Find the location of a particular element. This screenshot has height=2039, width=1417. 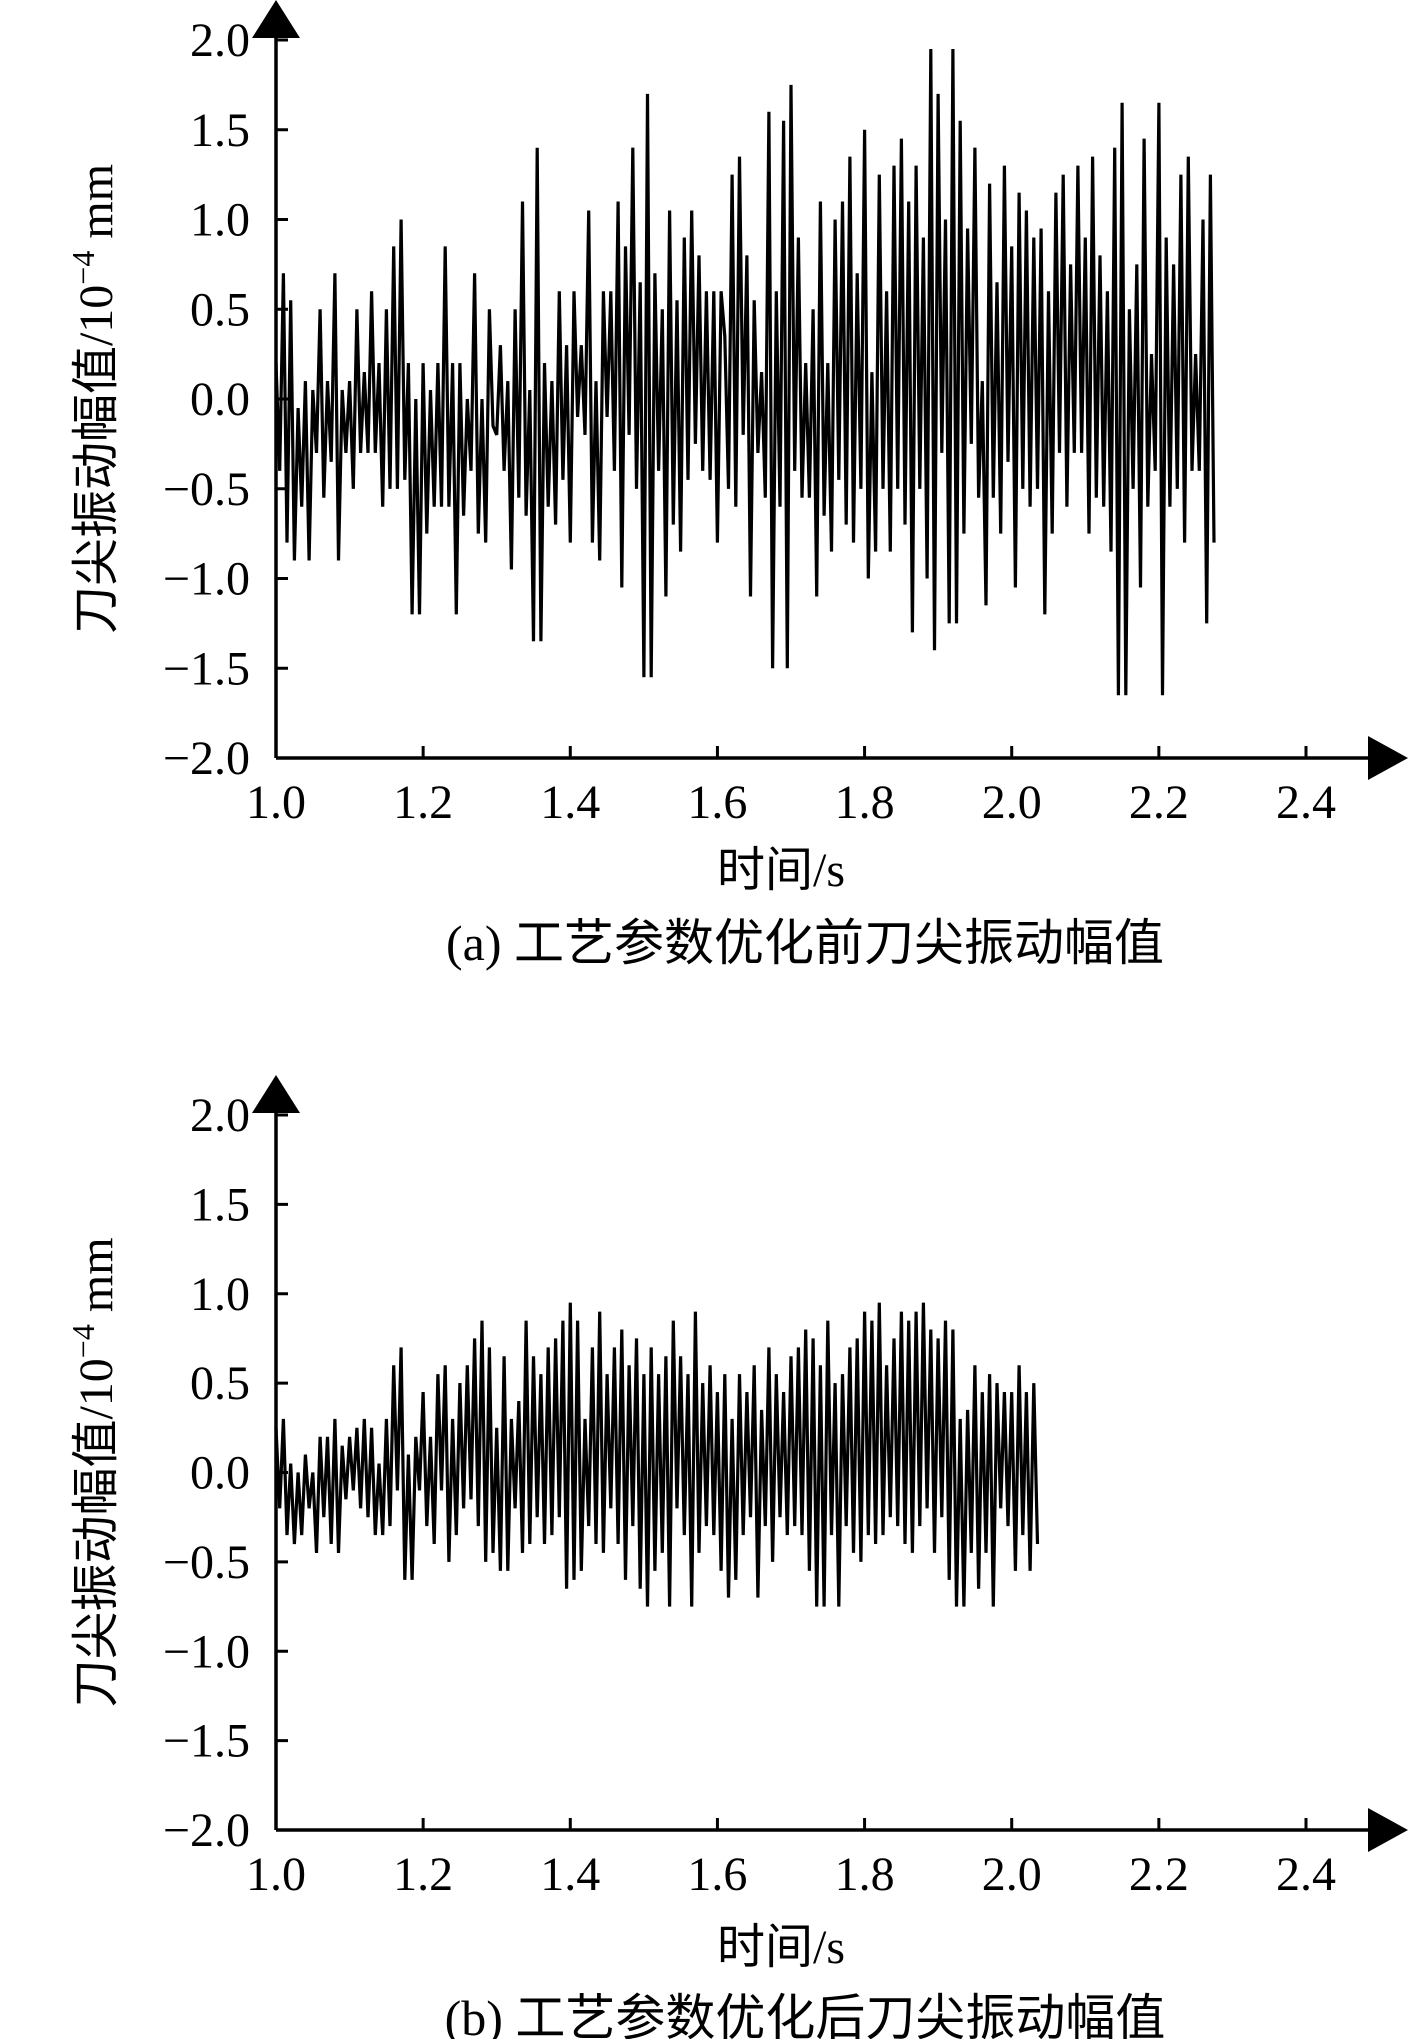

figure-caption: (a) 工艺参数优化前刀尖振动幅值 is located at coordinates (805, 943).